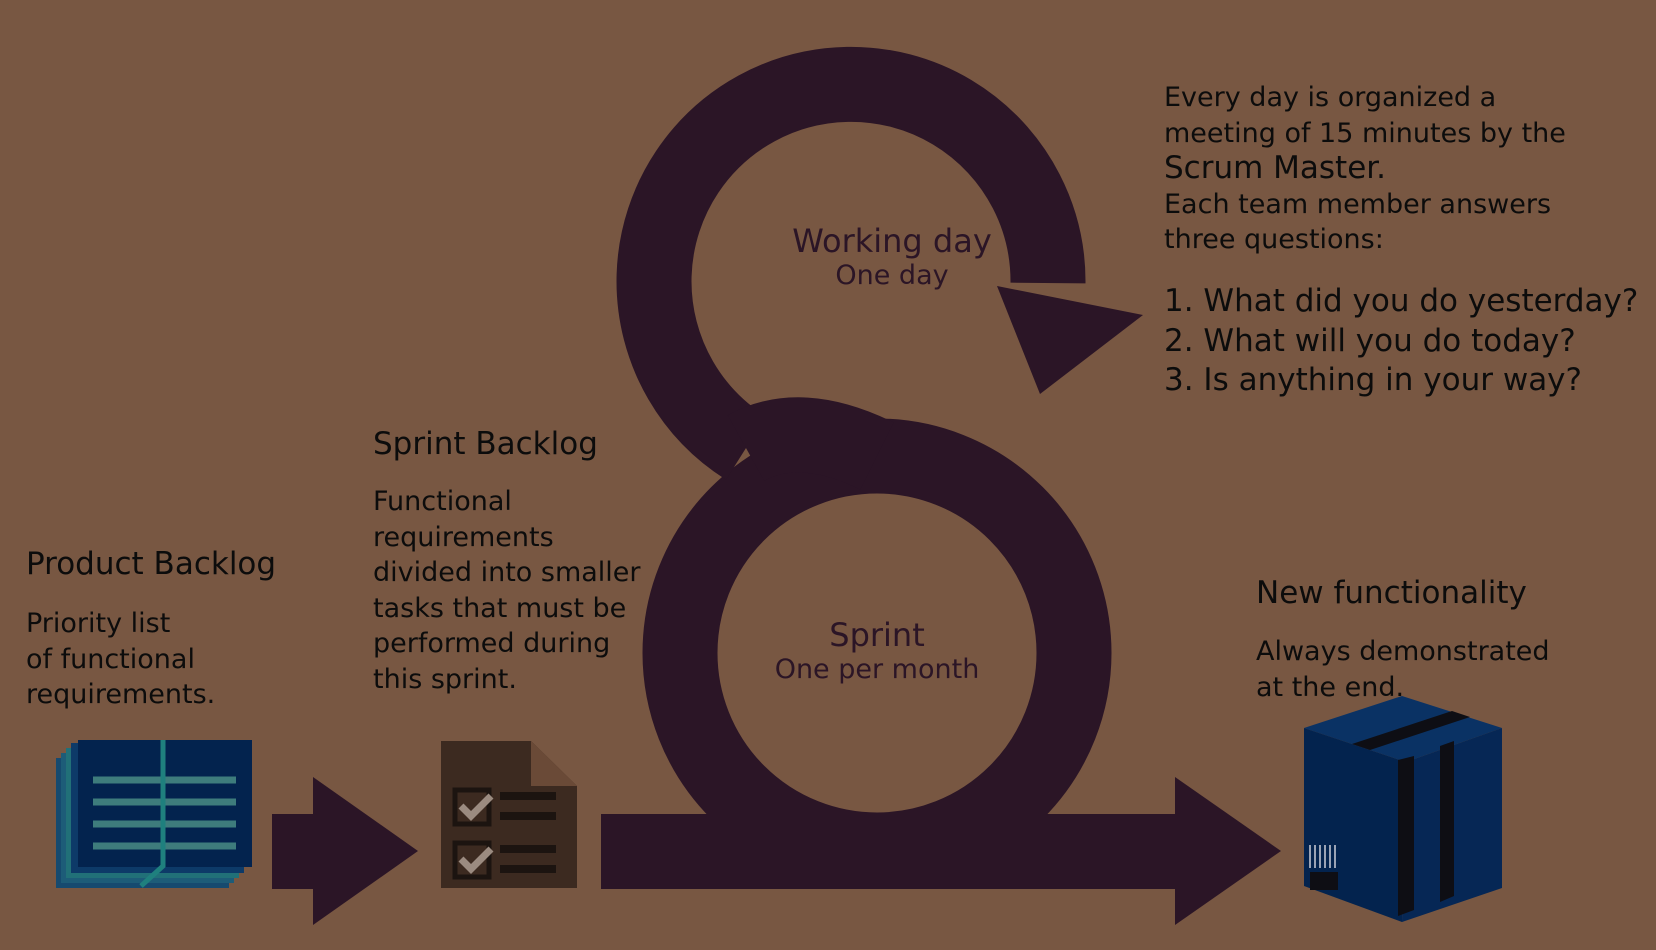 The width and height of the screenshot is (1656, 950). Describe the element at coordinates (1403, 809) in the screenshot. I see `shipping-box-icon` at that location.